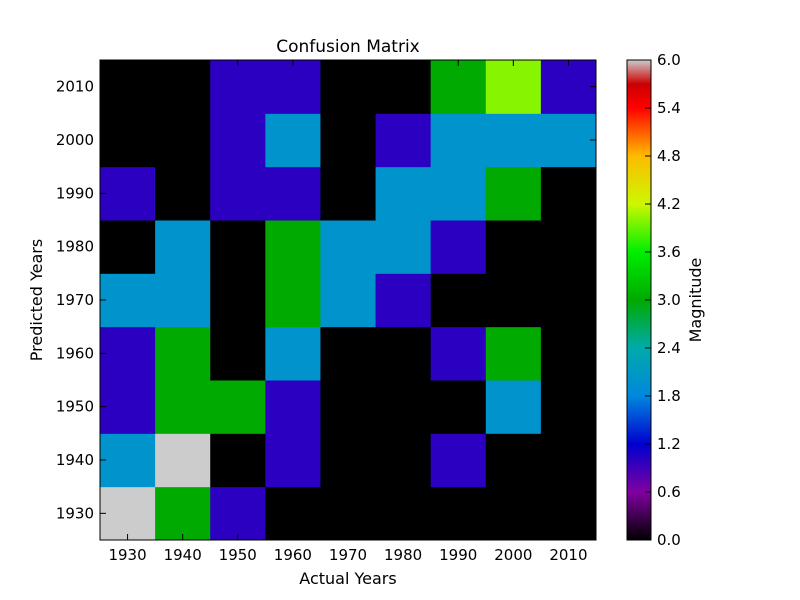 This screenshot has width=800, height=600. I want to click on x-tick-label: 1990, so click(458, 555).